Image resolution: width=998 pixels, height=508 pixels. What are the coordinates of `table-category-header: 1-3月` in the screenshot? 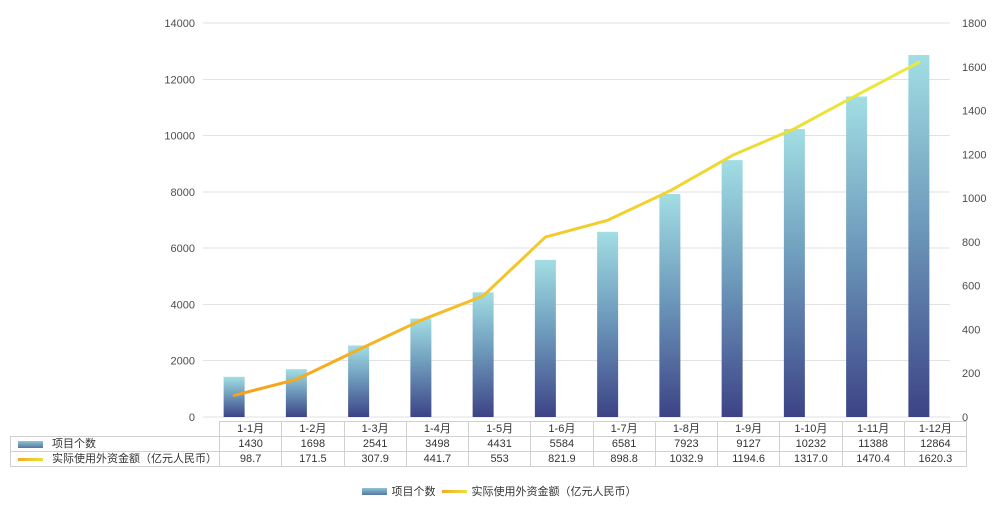 It's located at (375, 429).